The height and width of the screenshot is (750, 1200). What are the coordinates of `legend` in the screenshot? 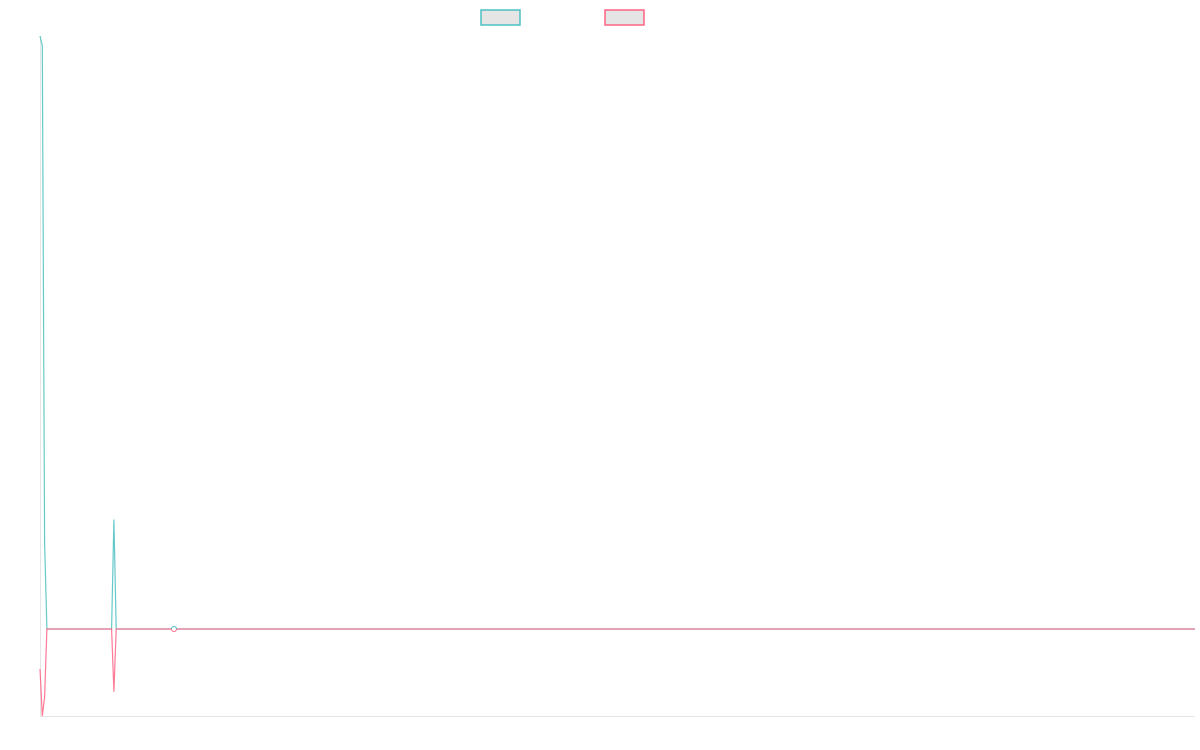 It's located at (562, 17).